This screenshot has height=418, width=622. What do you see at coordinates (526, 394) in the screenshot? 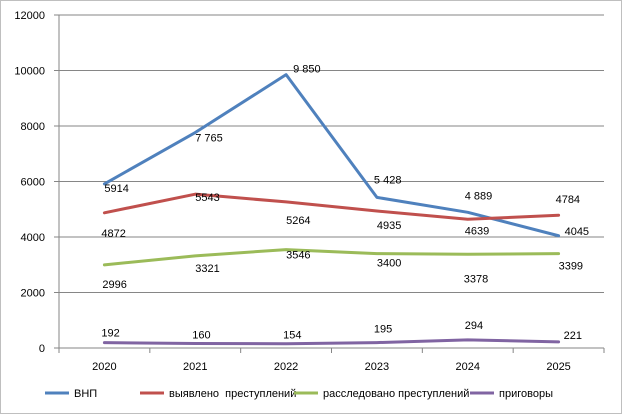
I see `legend-label: приговоры` at bounding box center [526, 394].